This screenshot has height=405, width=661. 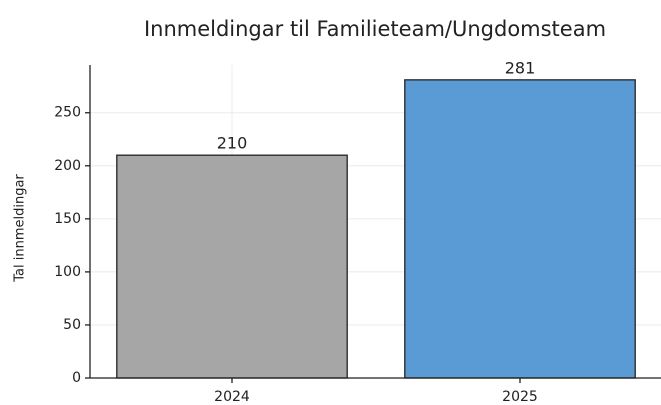 What do you see at coordinates (375, 29) in the screenshot?
I see `chart-title: Innmeldingar til Familieteam/Ungdomsteam` at bounding box center [375, 29].